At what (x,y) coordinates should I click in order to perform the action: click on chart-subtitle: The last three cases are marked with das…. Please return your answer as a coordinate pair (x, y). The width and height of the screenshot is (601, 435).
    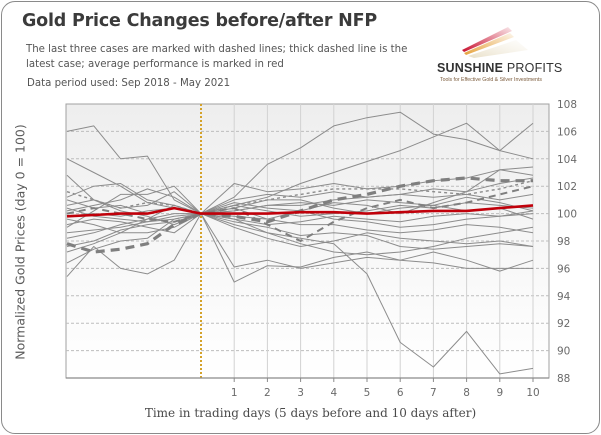
    Looking at the image, I should click on (217, 57).